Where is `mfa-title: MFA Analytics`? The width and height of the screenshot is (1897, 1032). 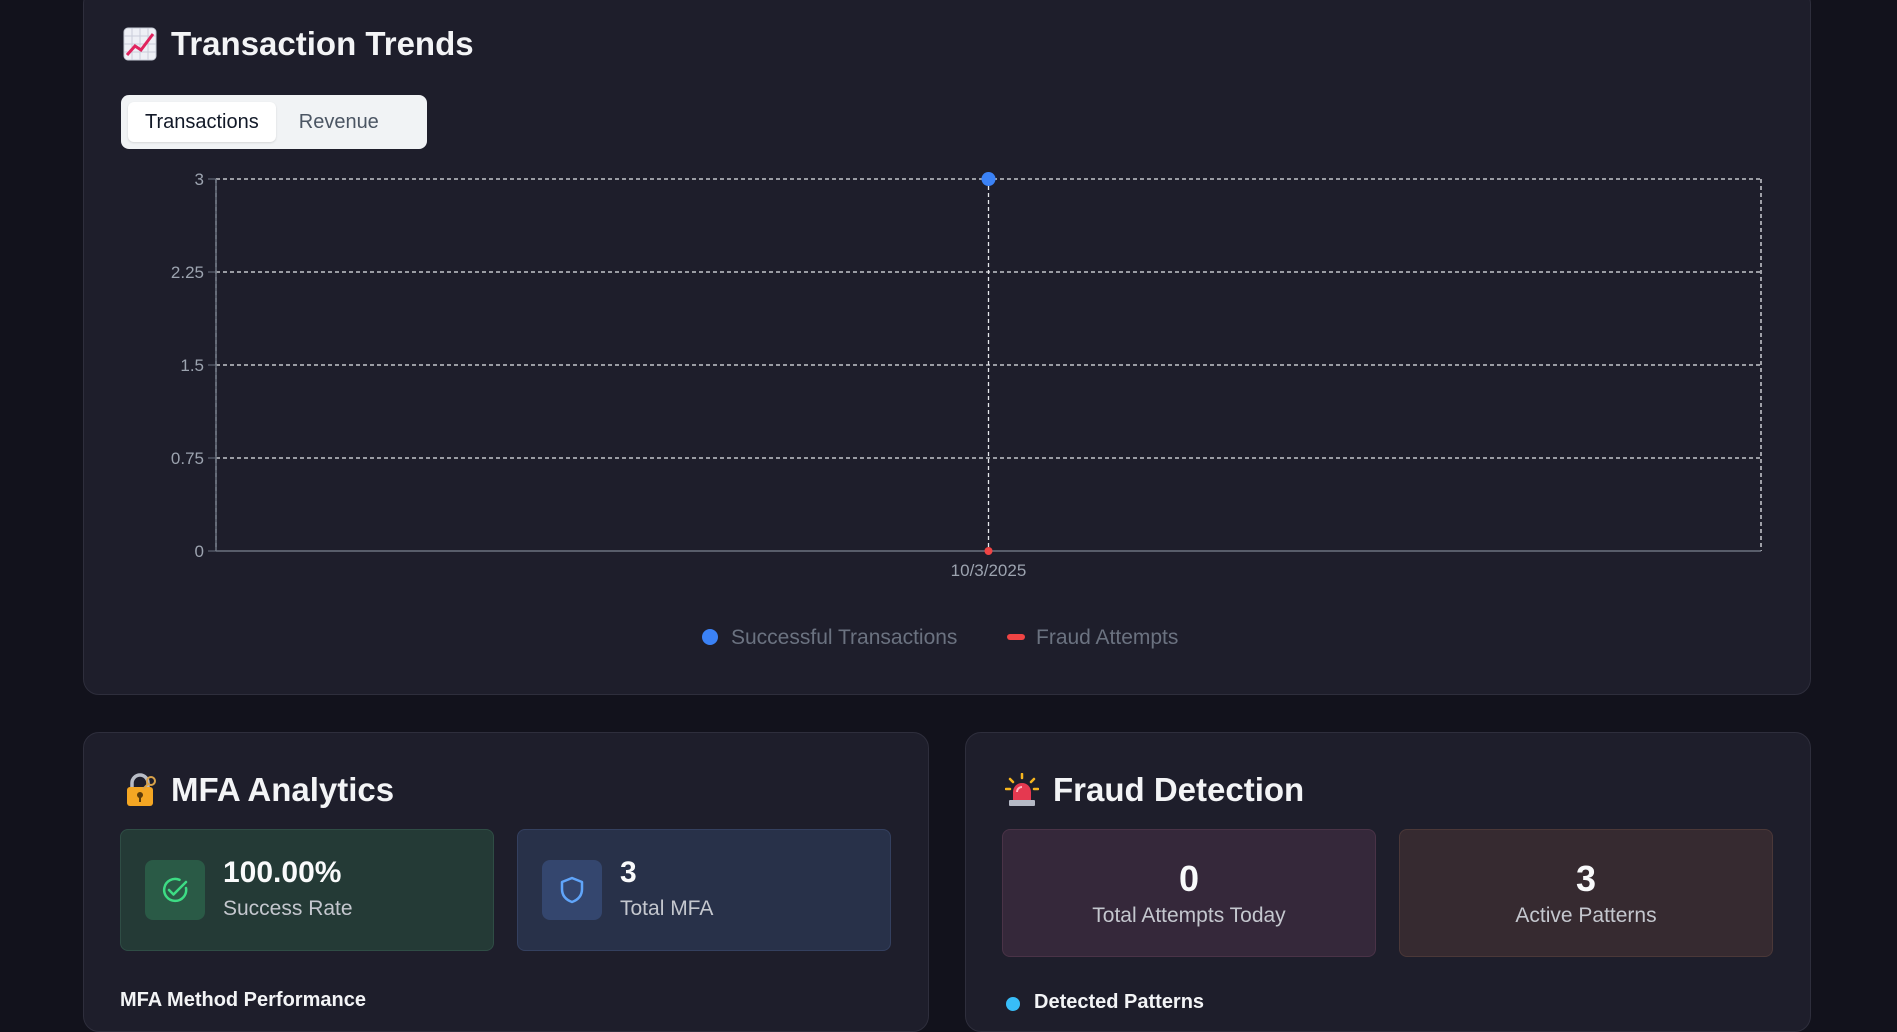
mfa-title: MFA Analytics is located at coordinates (283, 789).